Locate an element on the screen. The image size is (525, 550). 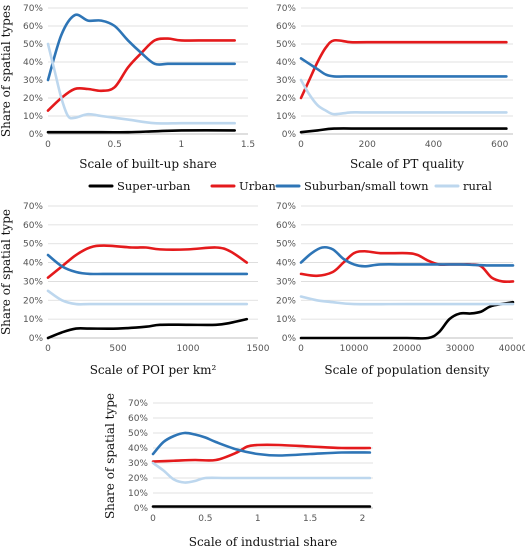
x-tick-label: 1500 is located at coordinates (258, 349).